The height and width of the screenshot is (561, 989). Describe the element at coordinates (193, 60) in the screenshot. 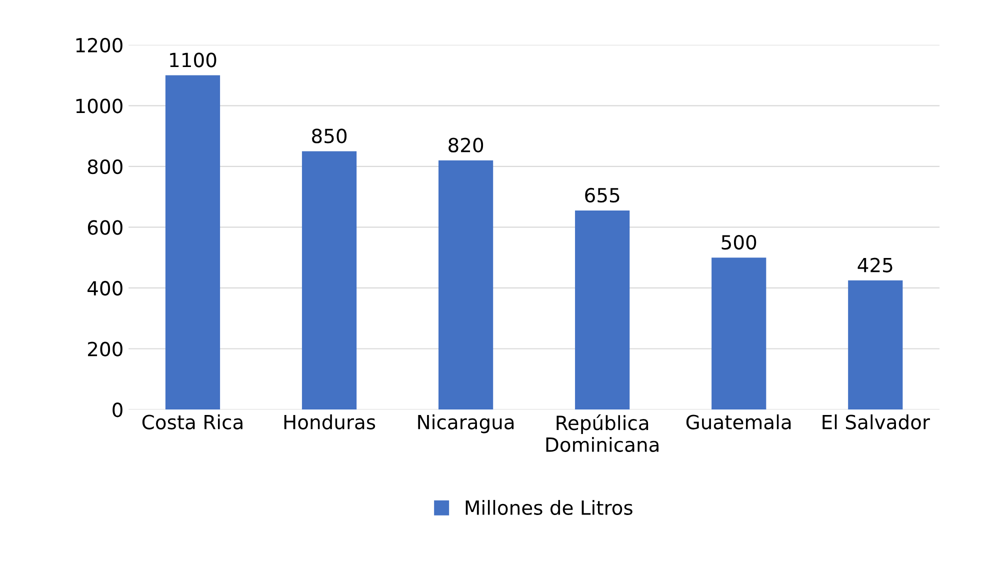

I see `data-label: 1100` at that location.